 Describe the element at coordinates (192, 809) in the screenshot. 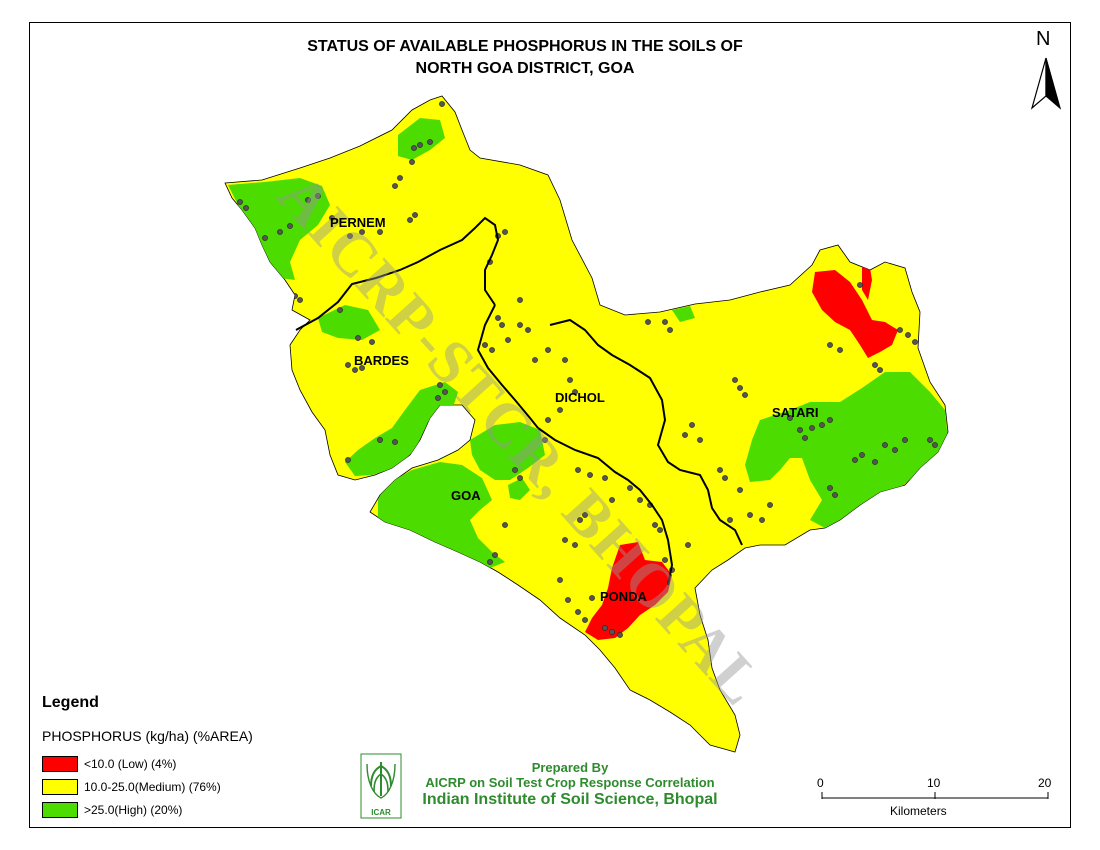

I see `legend-item-high: >25.0(High) (20%)` at that location.